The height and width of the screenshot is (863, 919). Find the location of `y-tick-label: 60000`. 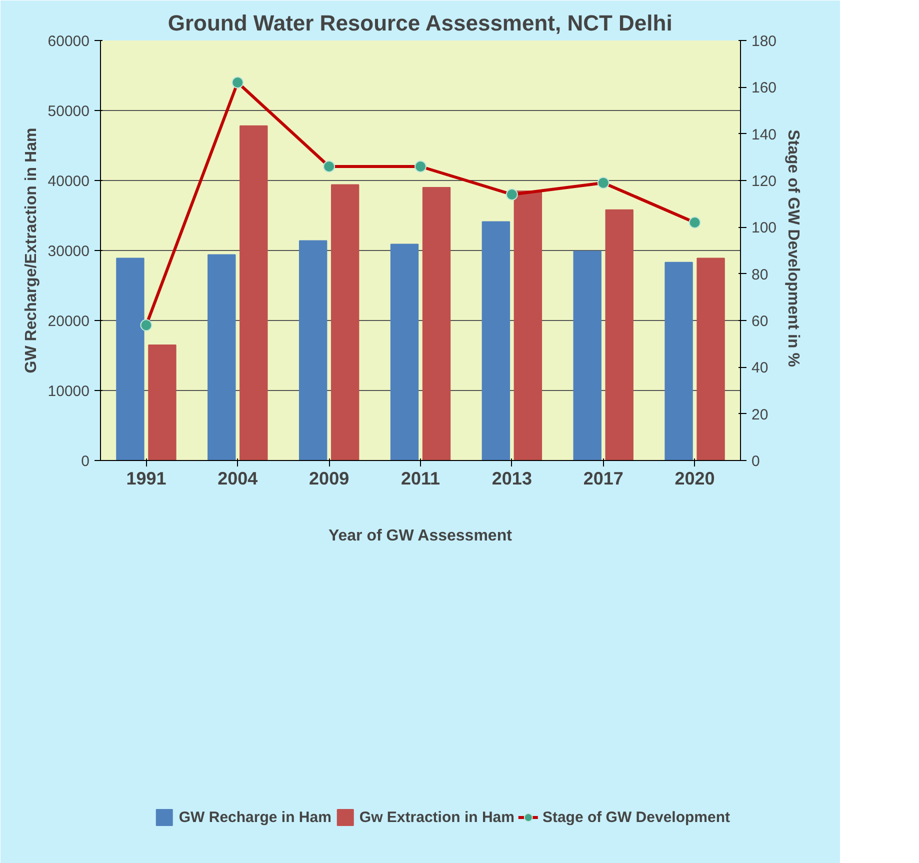

y-tick-label: 60000 is located at coordinates (69, 41).